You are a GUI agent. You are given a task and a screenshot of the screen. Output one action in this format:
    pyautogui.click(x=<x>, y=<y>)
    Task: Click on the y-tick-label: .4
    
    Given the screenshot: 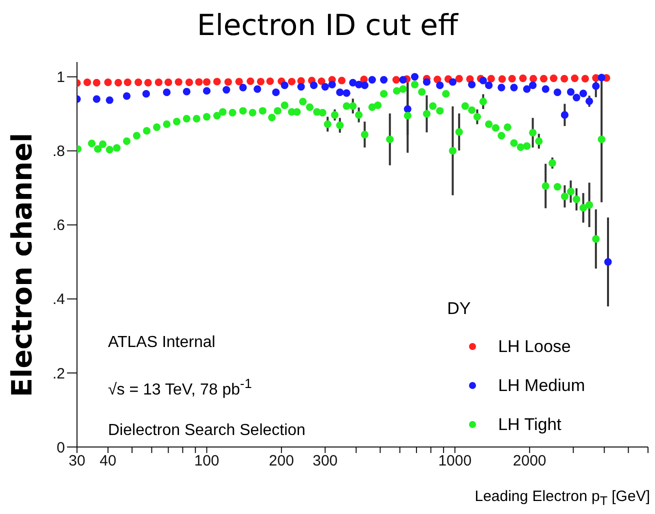 What is the action you would take?
    pyautogui.click(x=58, y=299)
    